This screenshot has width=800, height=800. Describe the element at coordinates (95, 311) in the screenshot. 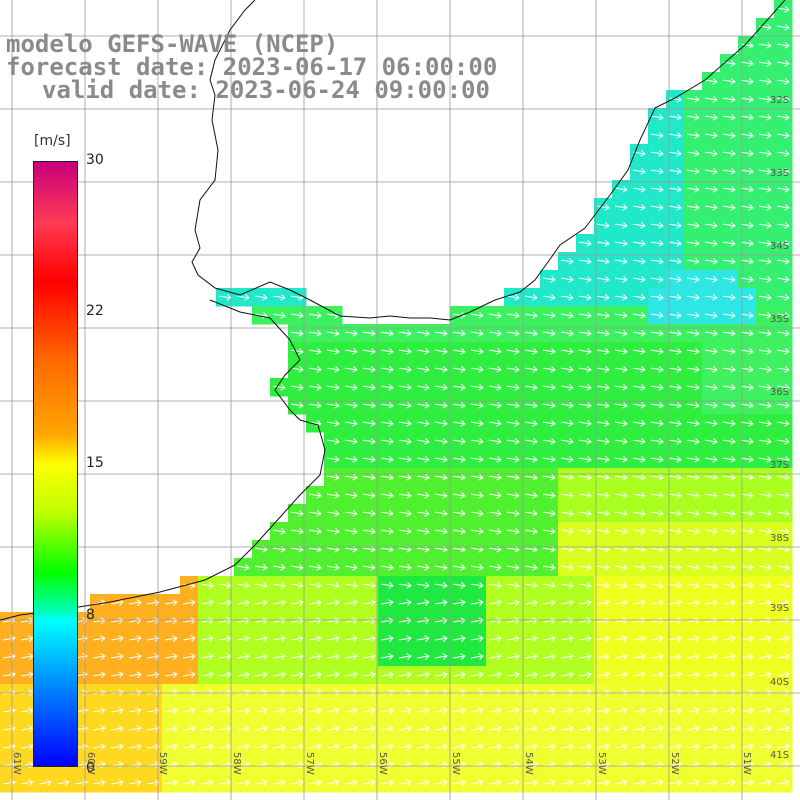

I see `colorbar-tick-22: 22` at that location.